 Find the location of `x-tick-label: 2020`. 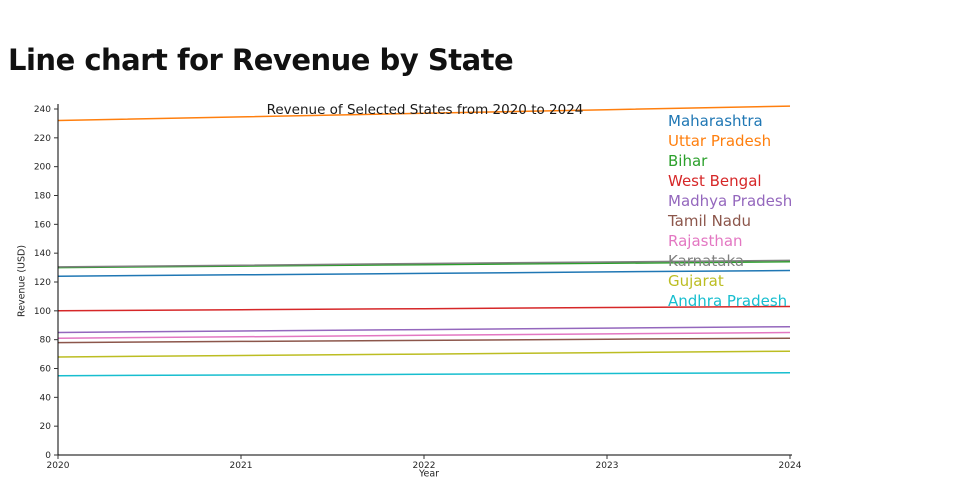

x-tick-label: 2020 is located at coordinates (58, 466).